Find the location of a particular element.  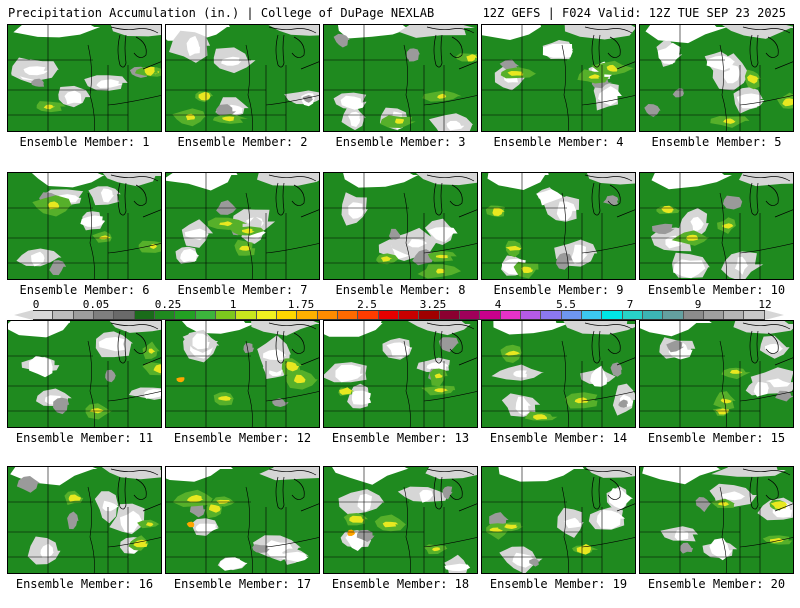

ensemble-member-panel: Ensemble Member: 2 is located at coordinates (242, 95).